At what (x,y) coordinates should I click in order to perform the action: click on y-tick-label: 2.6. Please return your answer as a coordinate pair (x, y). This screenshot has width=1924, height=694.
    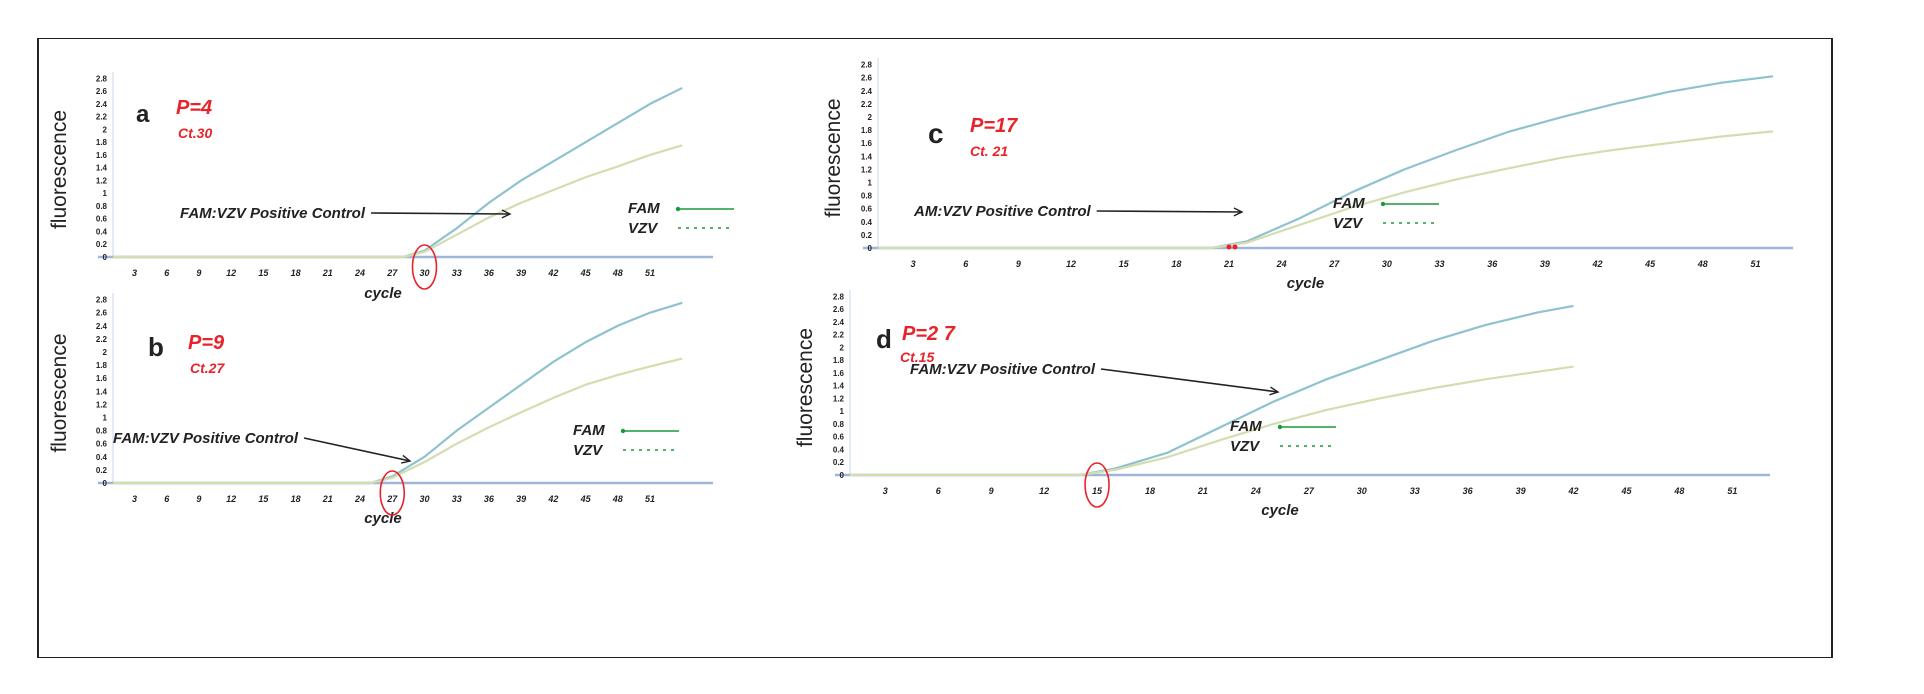
    Looking at the image, I should click on (102, 91).